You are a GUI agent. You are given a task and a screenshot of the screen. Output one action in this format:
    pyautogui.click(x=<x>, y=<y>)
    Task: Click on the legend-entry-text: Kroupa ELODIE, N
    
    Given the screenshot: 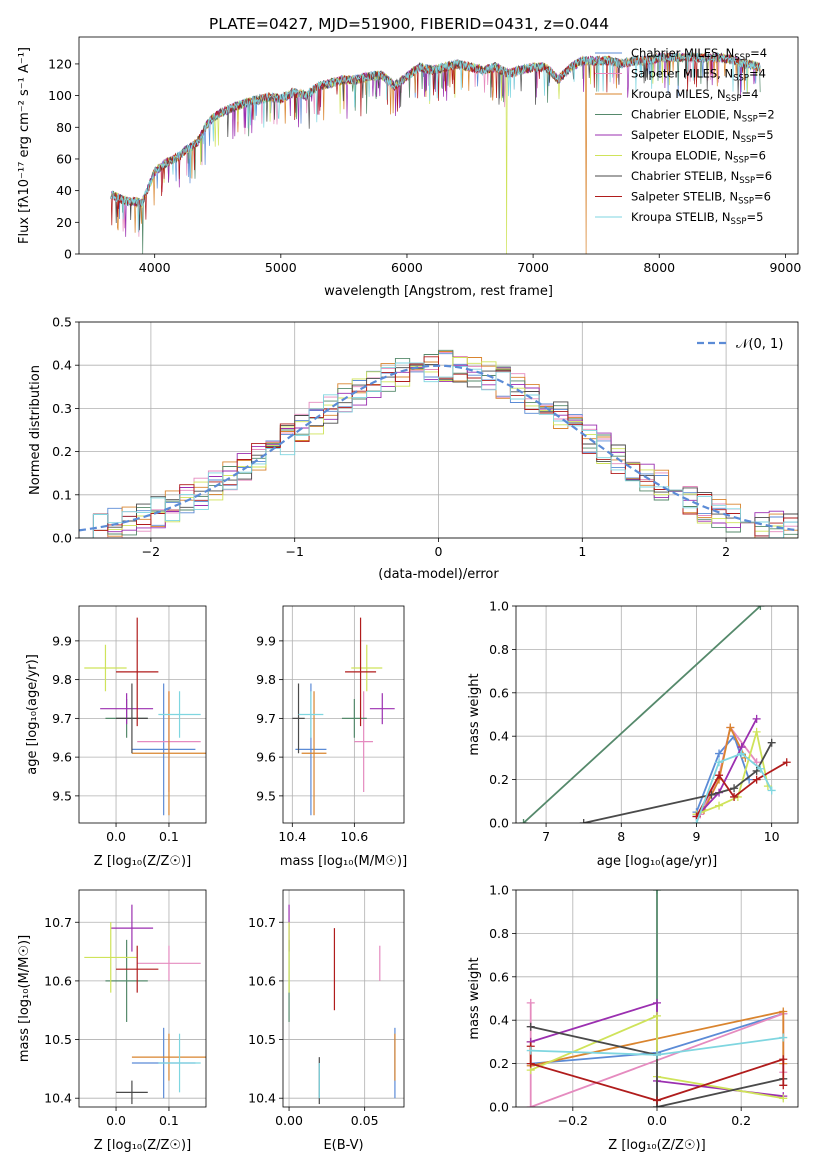 What is the action you would take?
    pyautogui.click(x=682, y=156)
    